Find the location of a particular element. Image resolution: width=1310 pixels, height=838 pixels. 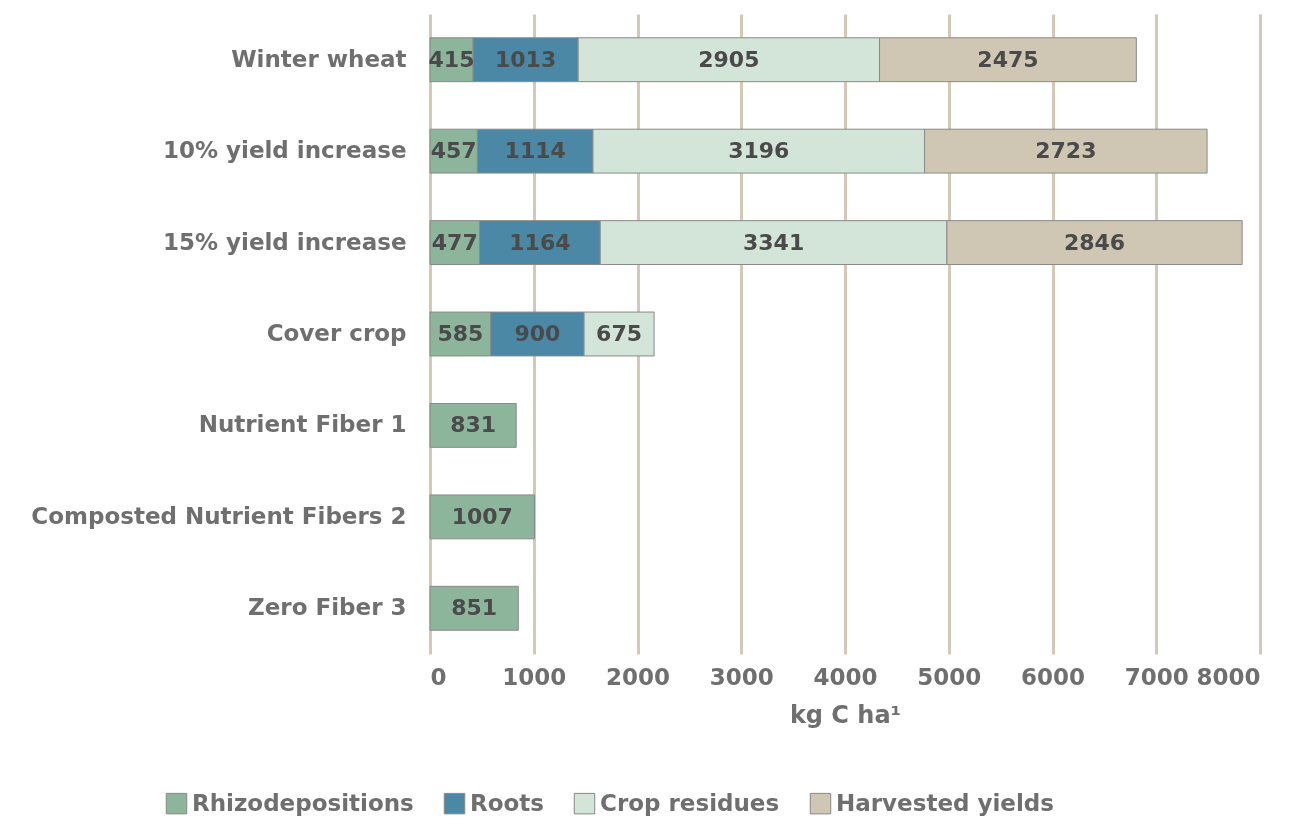

x-tick-label: 8000 is located at coordinates (1228, 676).